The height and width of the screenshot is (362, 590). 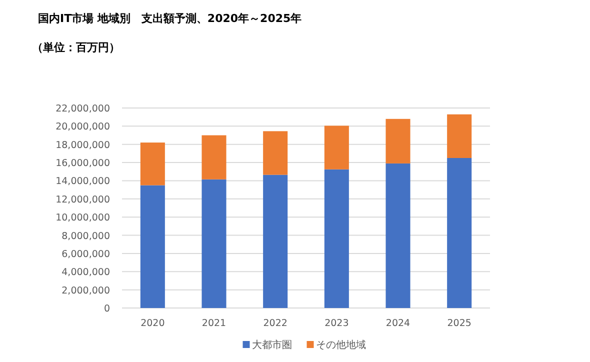 I want to click on legend-label: 大都市圏, so click(x=272, y=345).